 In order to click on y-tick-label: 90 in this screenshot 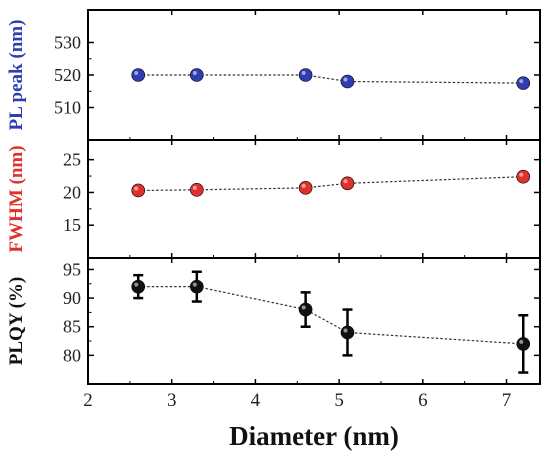, I will do `click(72, 298)`.